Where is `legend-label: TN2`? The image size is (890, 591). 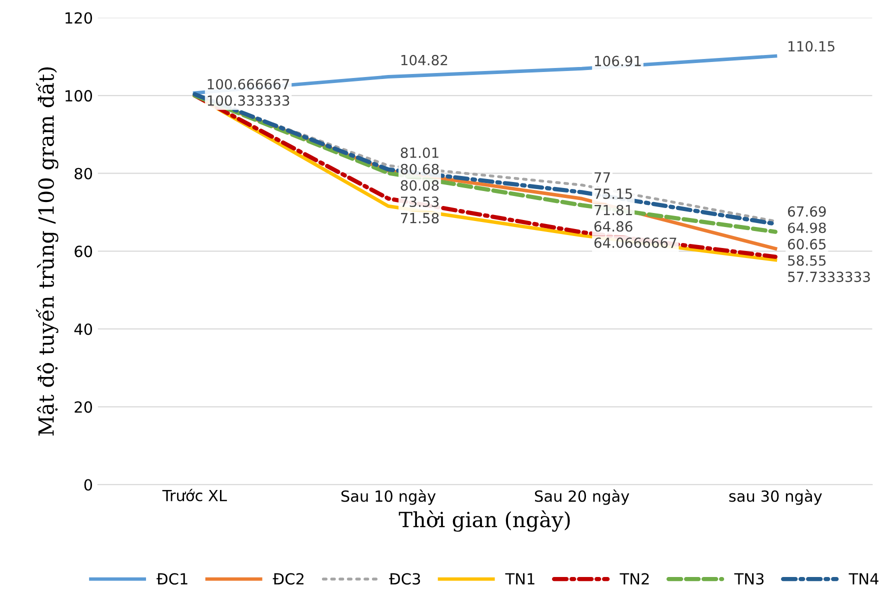
legend-label: TN2 is located at coordinates (634, 578).